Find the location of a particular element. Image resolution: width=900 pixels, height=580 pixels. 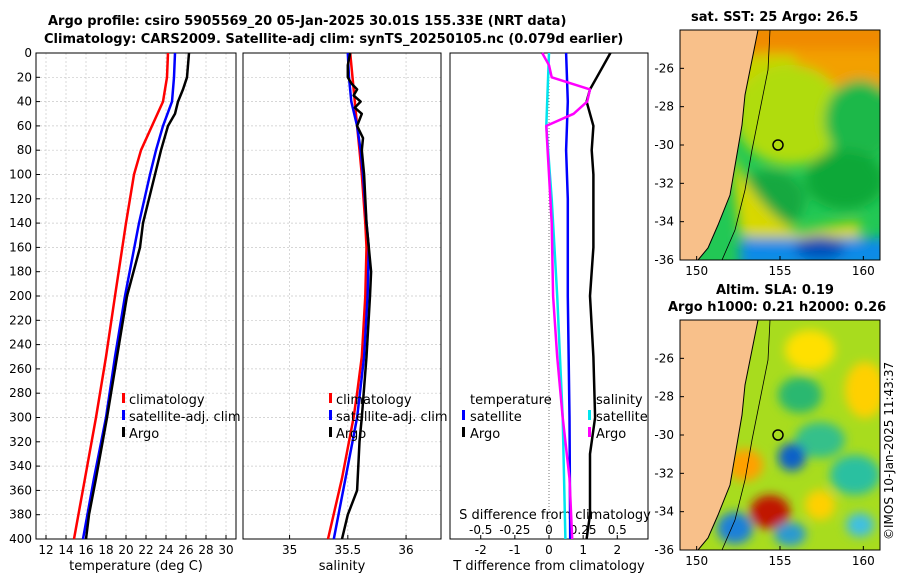

y-tick-label: 320 is located at coordinates (20, 442).